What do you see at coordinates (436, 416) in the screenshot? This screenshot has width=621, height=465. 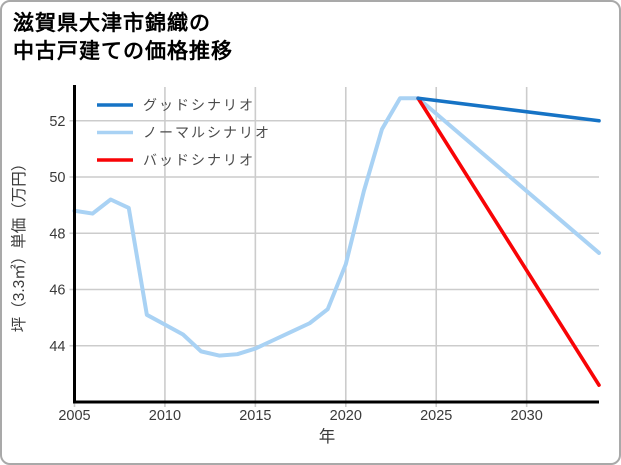 I see `x-tick-label: 2025` at bounding box center [436, 416].